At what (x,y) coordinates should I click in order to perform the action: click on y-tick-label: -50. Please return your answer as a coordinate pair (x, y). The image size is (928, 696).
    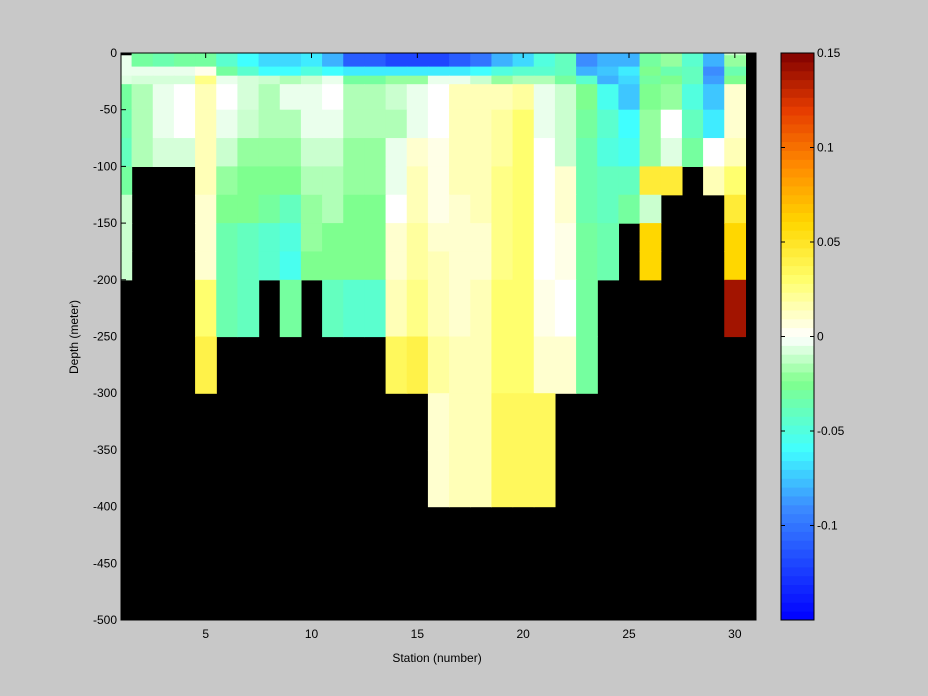
    Looking at the image, I should click on (109, 110).